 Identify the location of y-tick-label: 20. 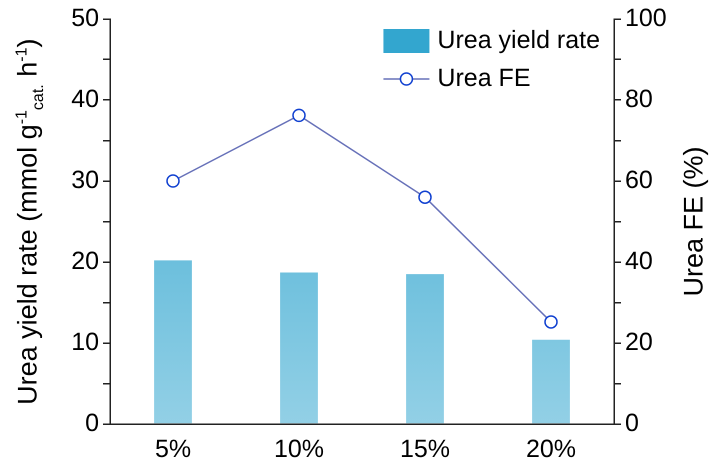
(85, 260).